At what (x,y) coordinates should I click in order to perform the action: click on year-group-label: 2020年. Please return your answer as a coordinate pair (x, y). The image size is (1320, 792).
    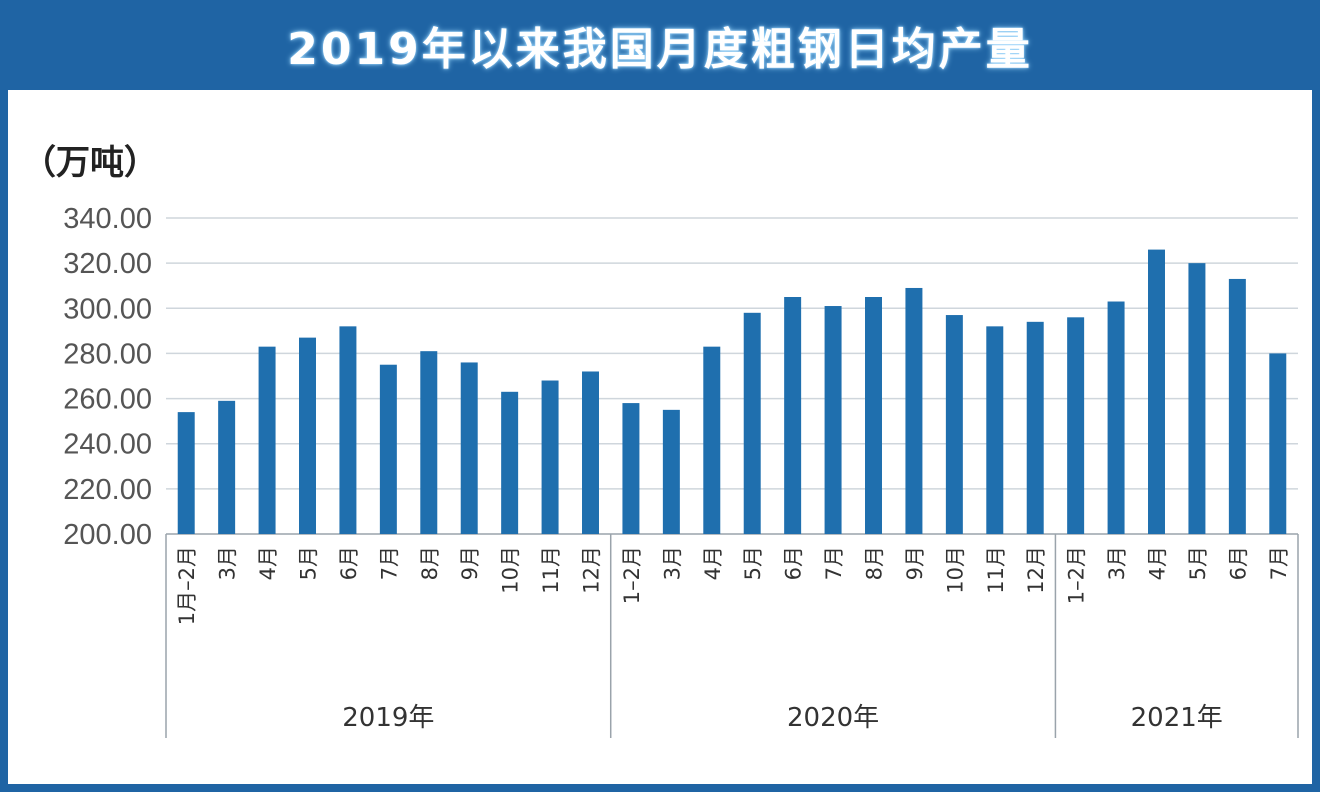
    Looking at the image, I should click on (833, 718).